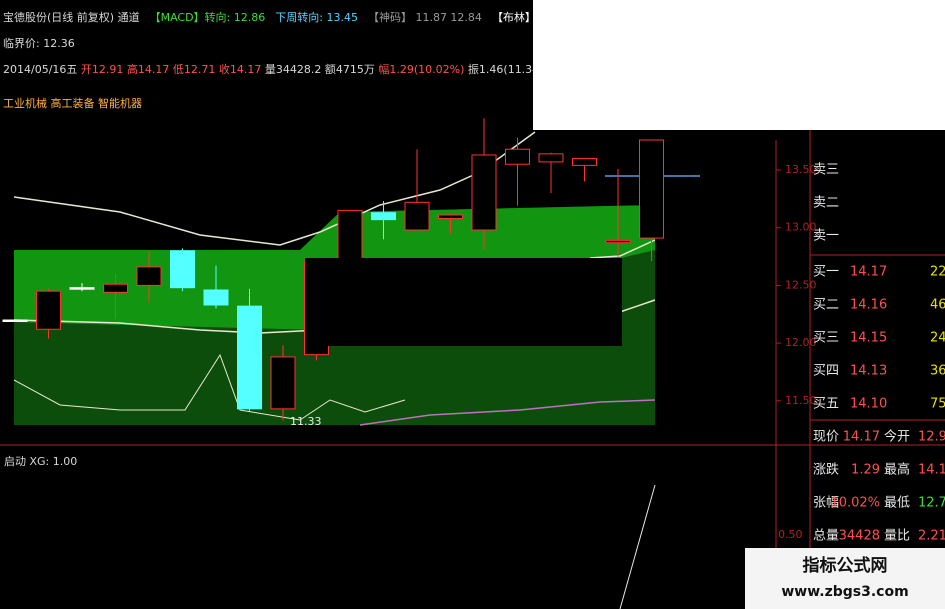  Describe the element at coordinates (622, 249) in the screenshot. I see `middle-band-right` at that location.